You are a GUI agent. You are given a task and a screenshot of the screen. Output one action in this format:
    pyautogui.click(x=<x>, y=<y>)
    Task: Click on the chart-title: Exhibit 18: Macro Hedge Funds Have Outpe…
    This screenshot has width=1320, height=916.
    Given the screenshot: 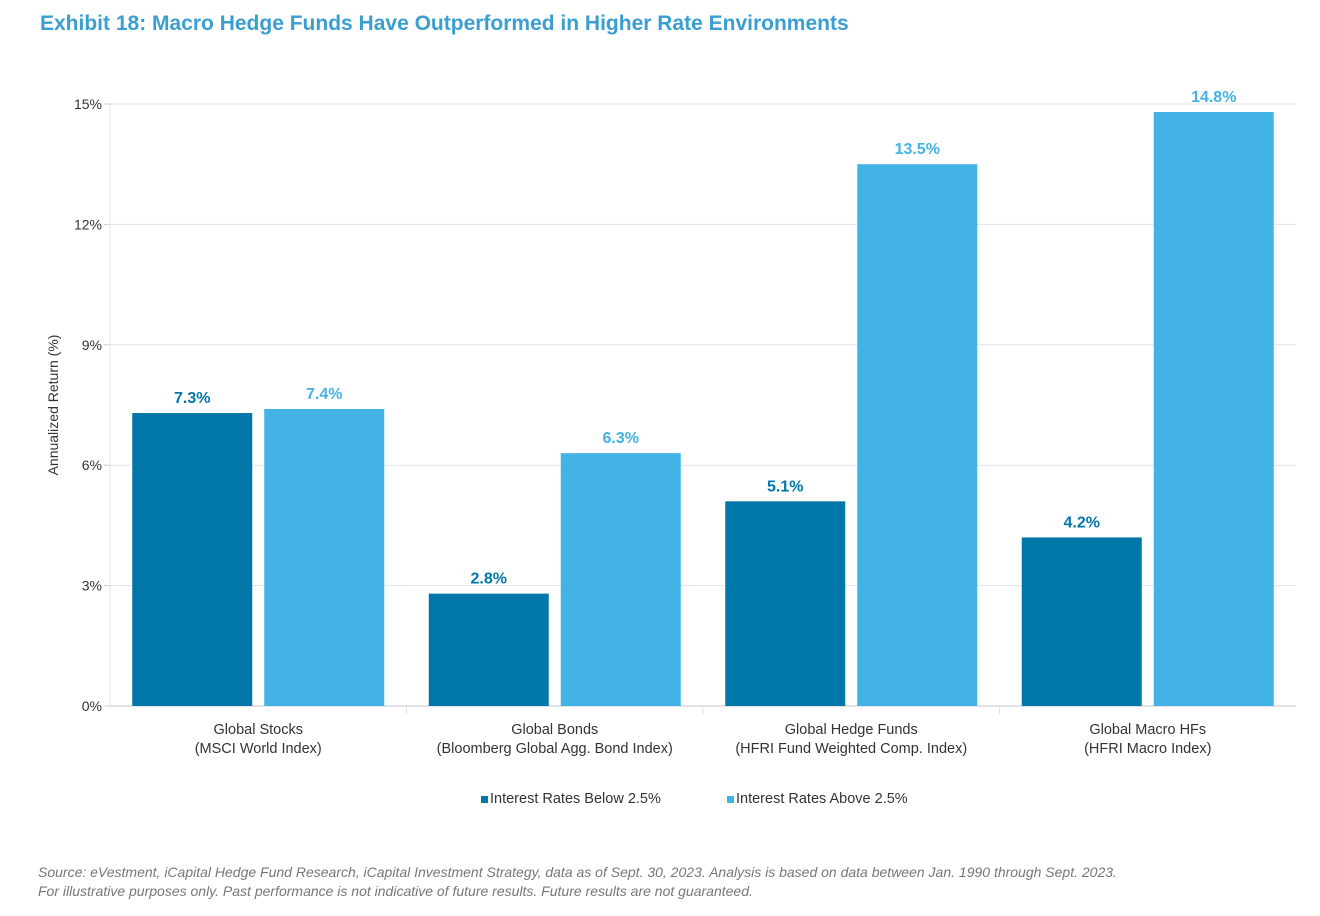 What is the action you would take?
    pyautogui.click(x=444, y=23)
    